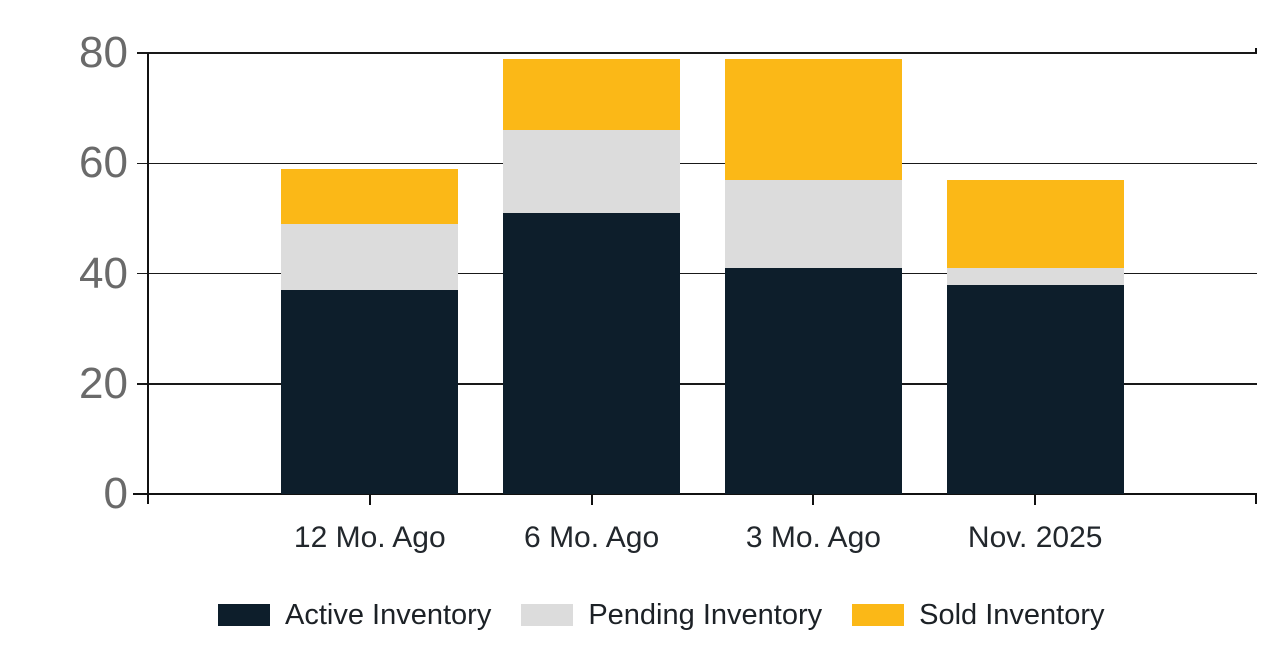 This screenshot has width=1261, height=663. What do you see at coordinates (369, 537) in the screenshot?
I see `x-axis-category-label: 12 Mo. Ago` at bounding box center [369, 537].